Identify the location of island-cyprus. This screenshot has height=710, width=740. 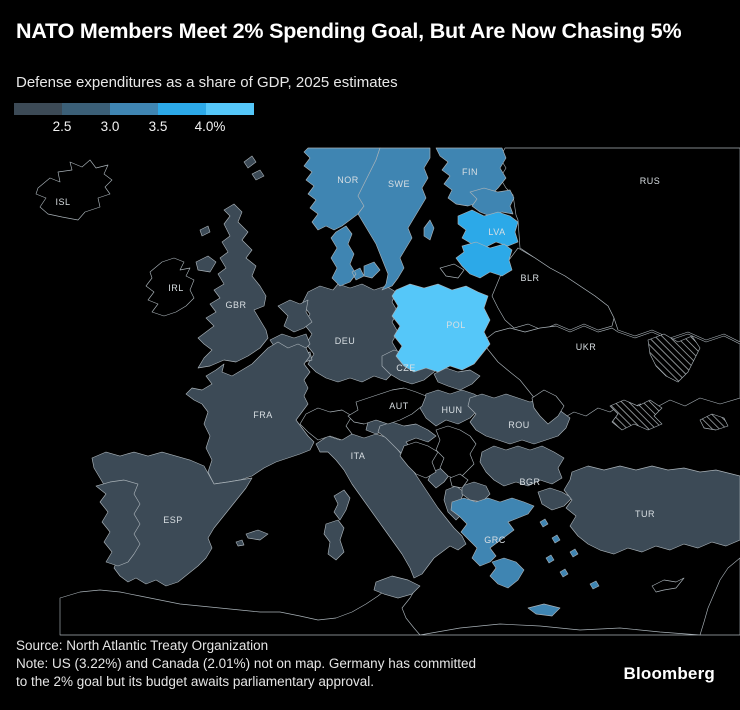
(668, 585).